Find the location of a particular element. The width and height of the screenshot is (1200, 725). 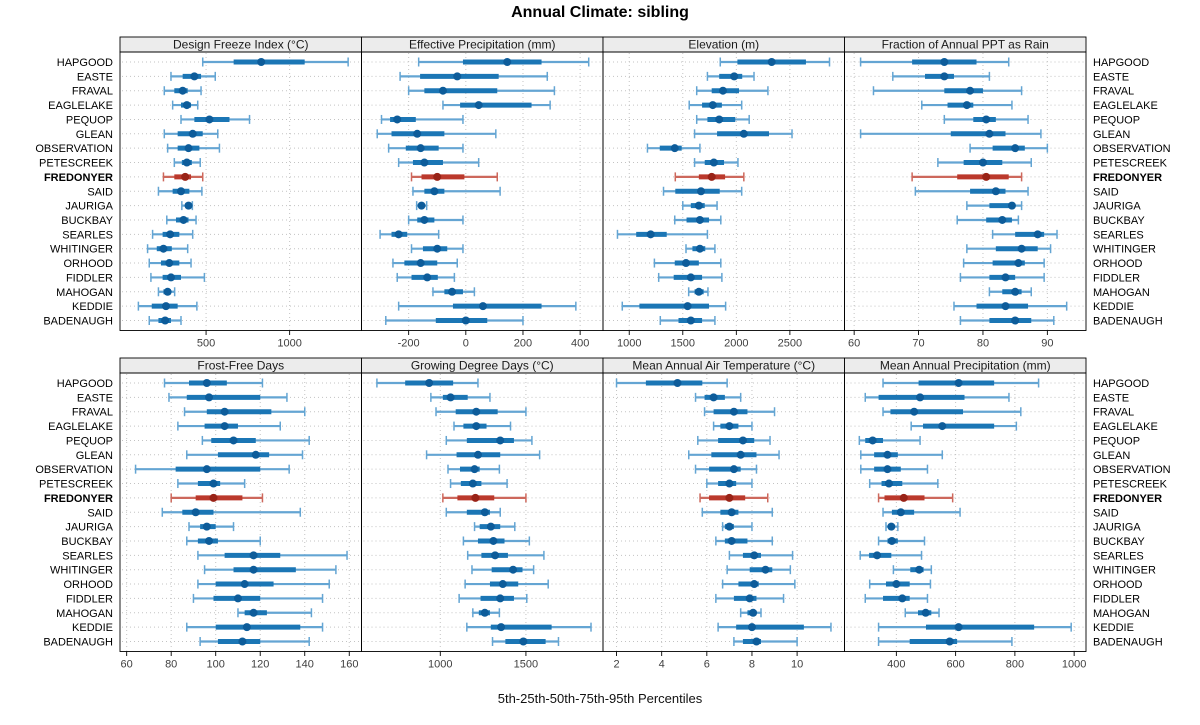

station-label-right: OBSERVATION is located at coordinates (1132, 149).